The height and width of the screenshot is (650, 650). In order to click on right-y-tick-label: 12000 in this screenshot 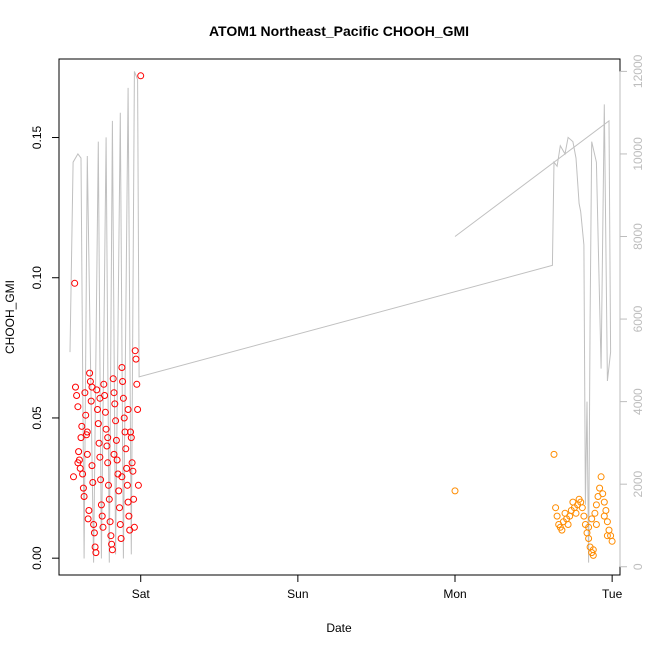, I will do `click(638, 71)`.